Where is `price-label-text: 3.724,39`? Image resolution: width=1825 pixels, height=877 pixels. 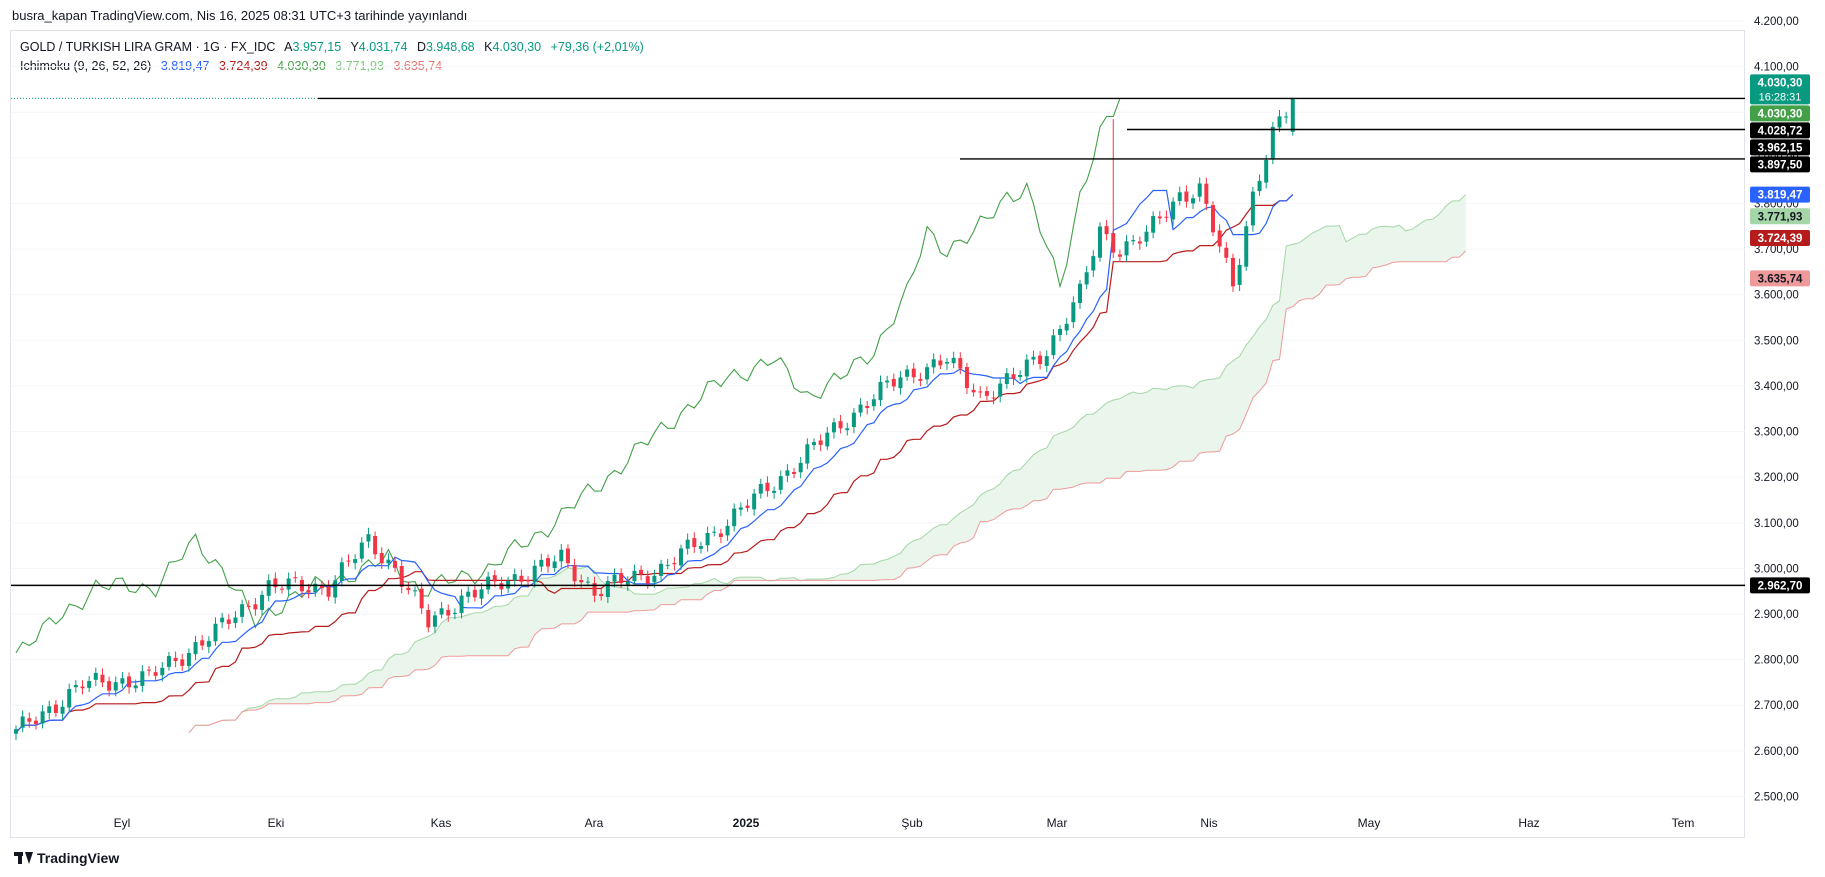 price-label-text: 3.724,39 is located at coordinates (1780, 239).